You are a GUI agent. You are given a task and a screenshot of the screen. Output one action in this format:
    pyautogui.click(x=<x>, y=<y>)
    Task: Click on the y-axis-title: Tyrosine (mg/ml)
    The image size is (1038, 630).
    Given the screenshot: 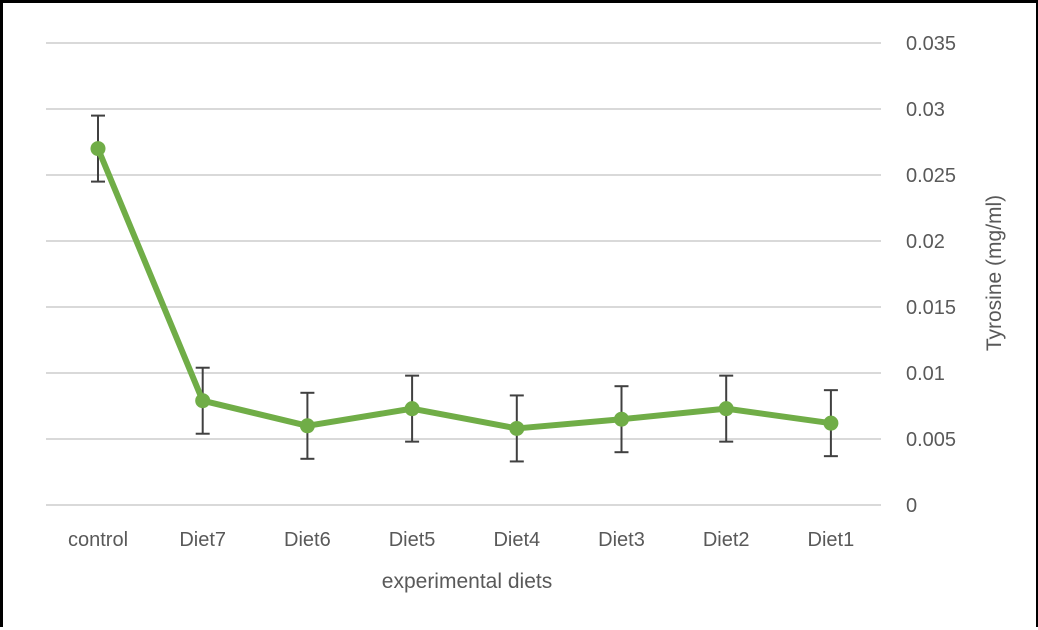 What is the action you would take?
    pyautogui.click(x=994, y=273)
    